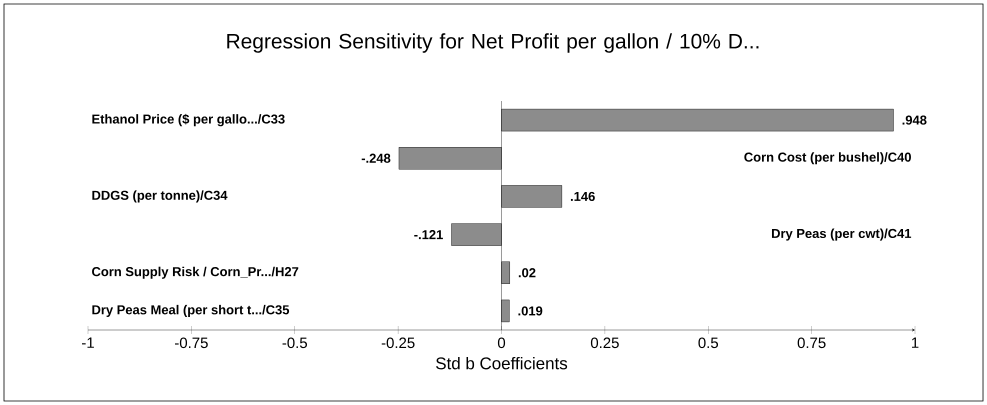 Image resolution: width=987 pixels, height=405 pixels. I want to click on data-label: -.248, so click(376, 158).